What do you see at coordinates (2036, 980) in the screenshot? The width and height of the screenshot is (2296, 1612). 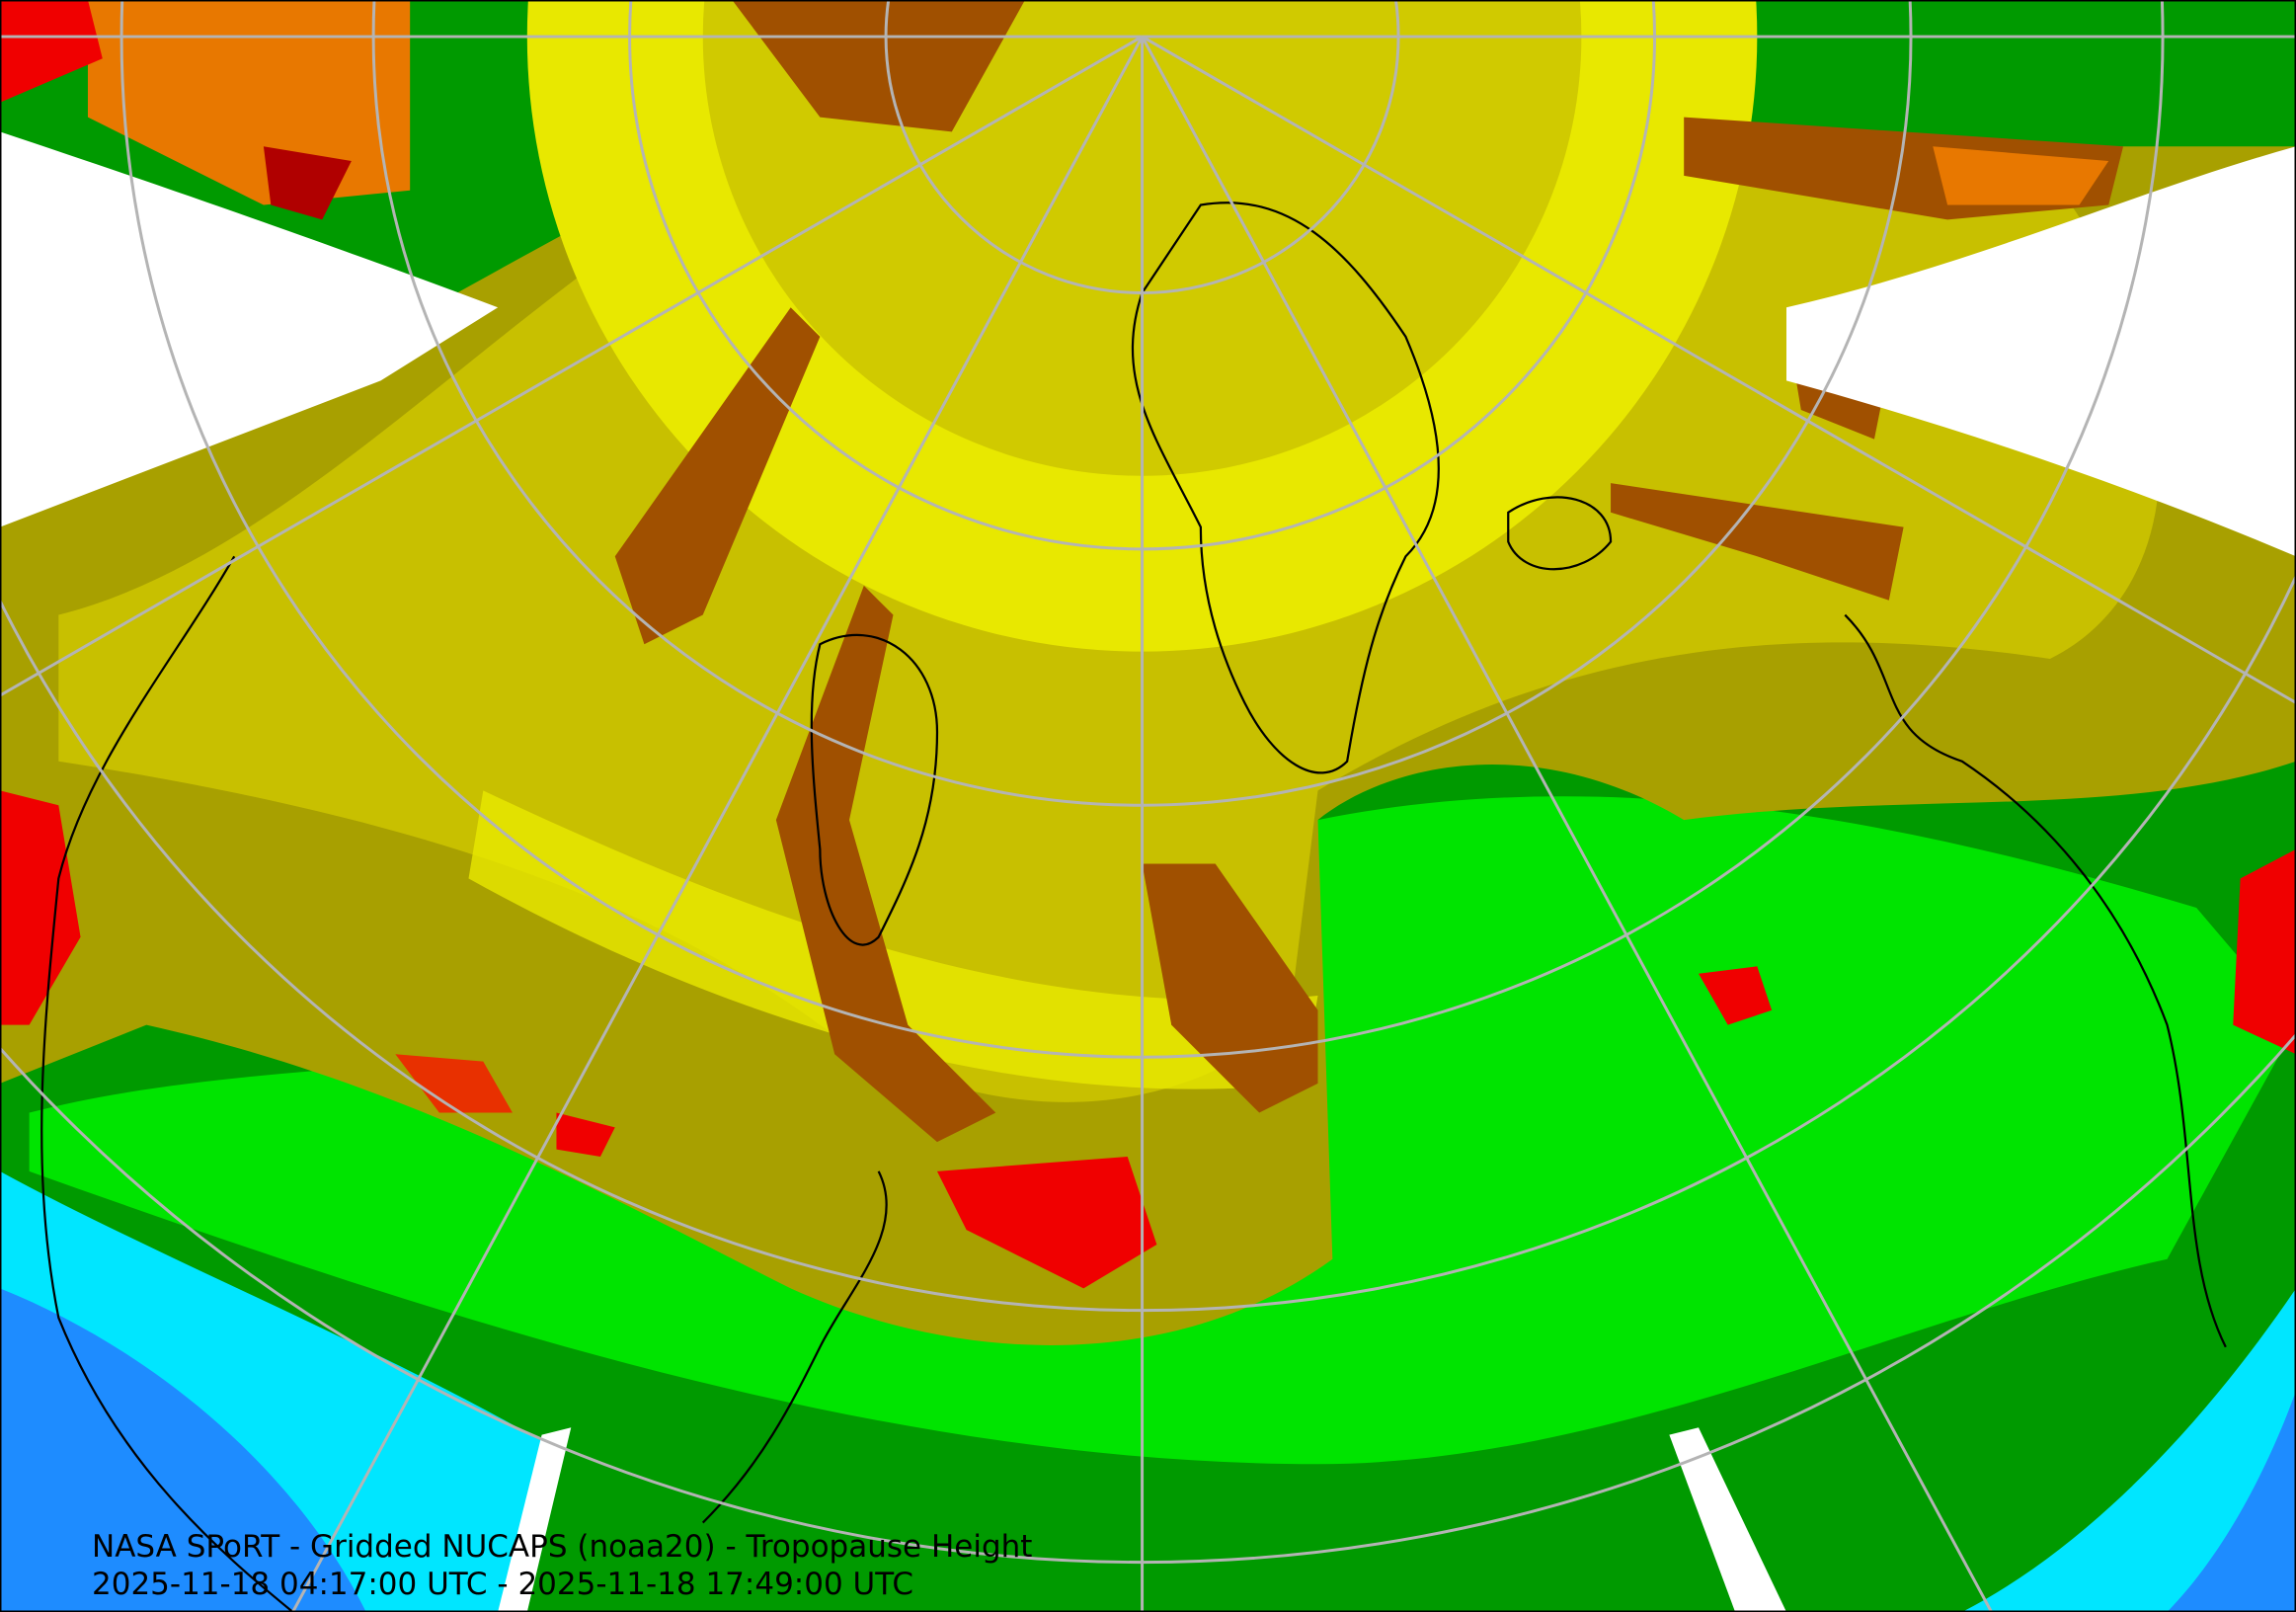 I see `coastline-europe` at bounding box center [2036, 980].